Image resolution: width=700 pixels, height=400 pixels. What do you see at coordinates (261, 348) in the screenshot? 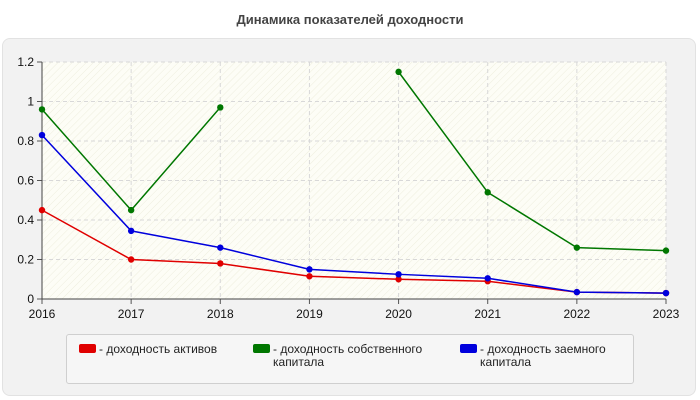
I see `legend-swatch-green` at bounding box center [261, 348].